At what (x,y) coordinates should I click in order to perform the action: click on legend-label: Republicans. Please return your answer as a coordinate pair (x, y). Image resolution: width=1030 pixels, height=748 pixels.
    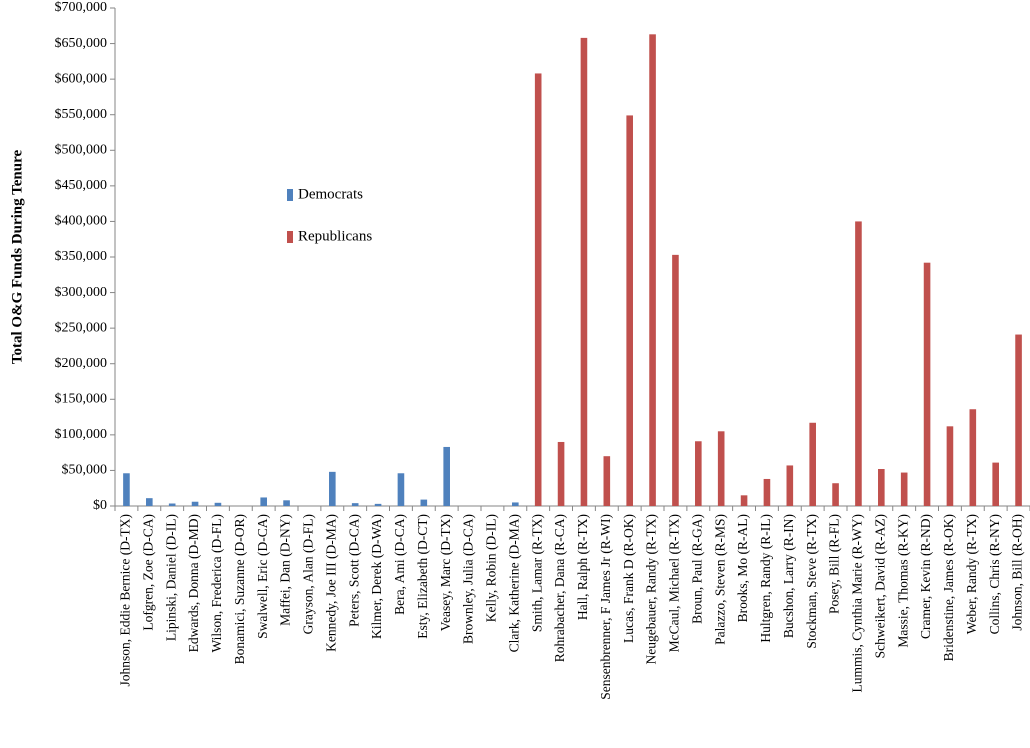
    Looking at the image, I should click on (335, 236).